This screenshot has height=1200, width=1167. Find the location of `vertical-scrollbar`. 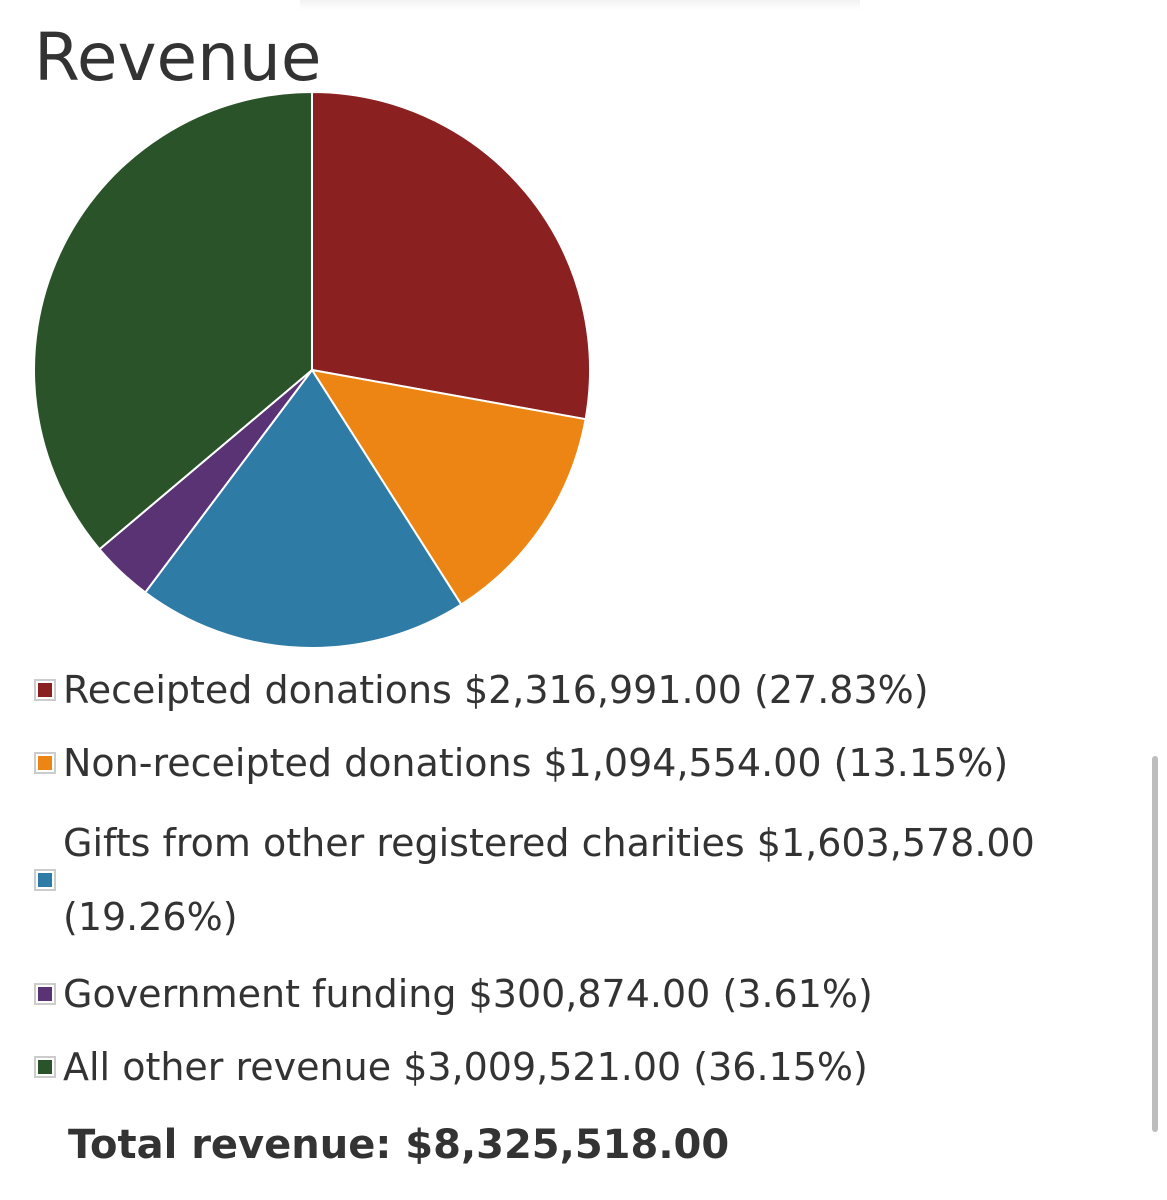

vertical-scrollbar is located at coordinates (1155, 944).